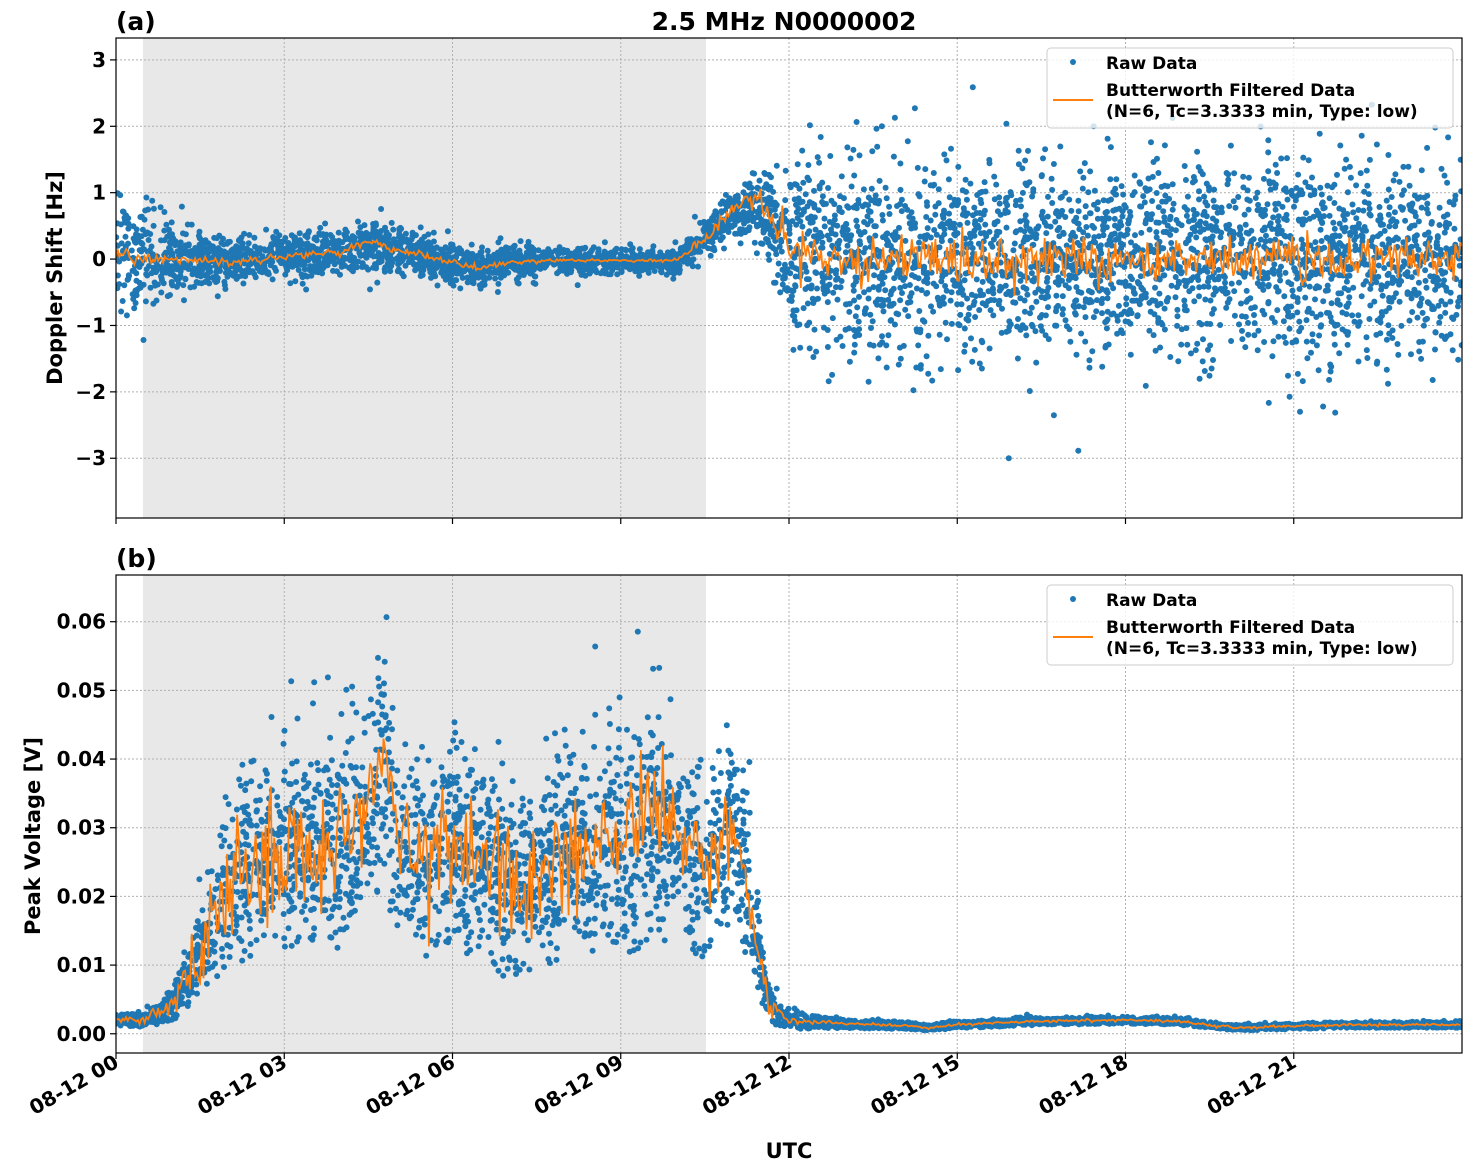 Image resolution: width=1472 pixels, height=1176 pixels. Describe the element at coordinates (99, 60) in the screenshot. I see `y-tick-label: 3` at that location.